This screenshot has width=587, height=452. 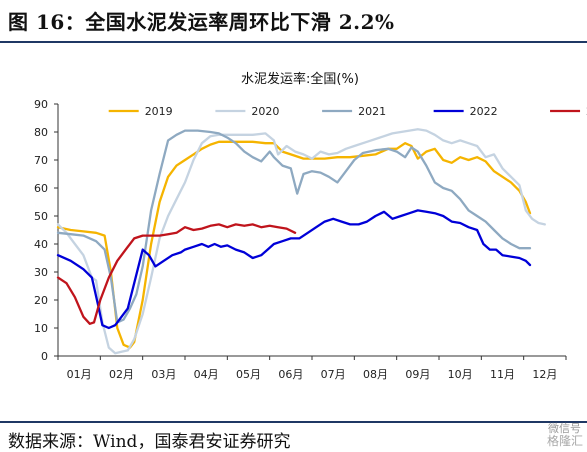 What do you see at coordinates (149, 442) in the screenshot?
I see `source-note: 数据来源：Wind，国泰君安证券研究` at bounding box center [149, 442].